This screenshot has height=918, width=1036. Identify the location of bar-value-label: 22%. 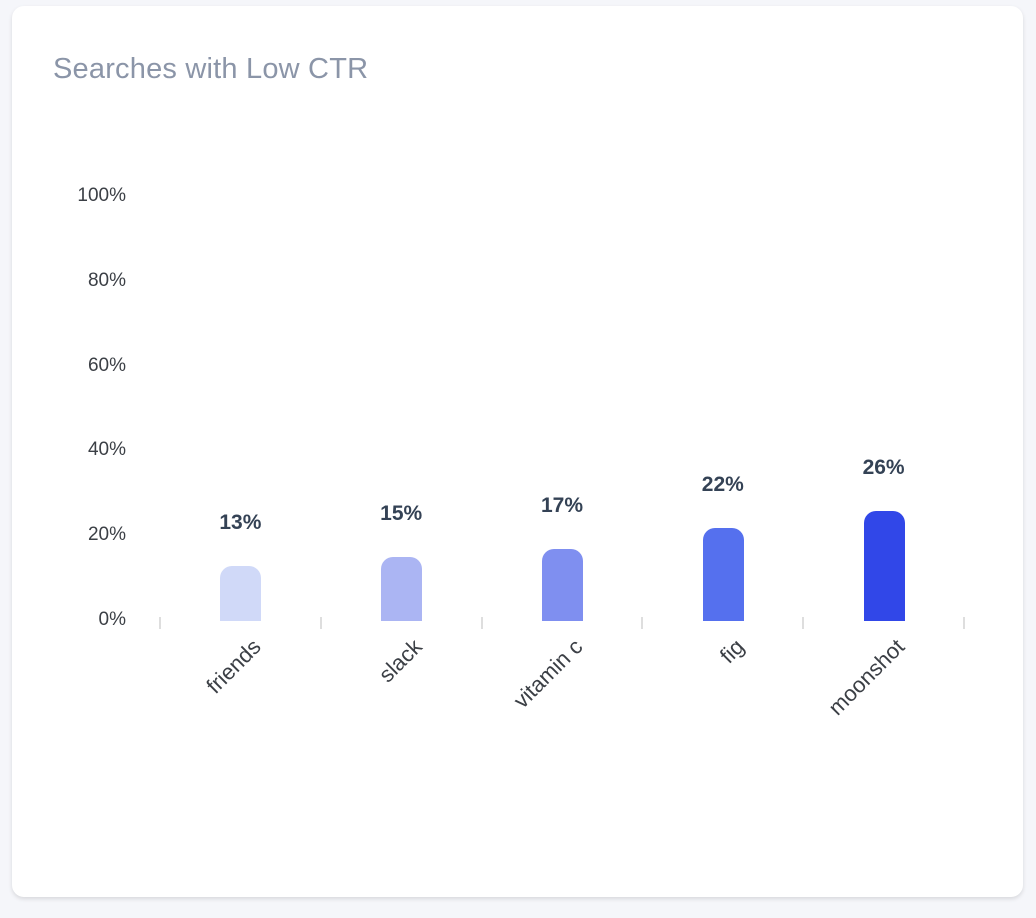
(722, 484).